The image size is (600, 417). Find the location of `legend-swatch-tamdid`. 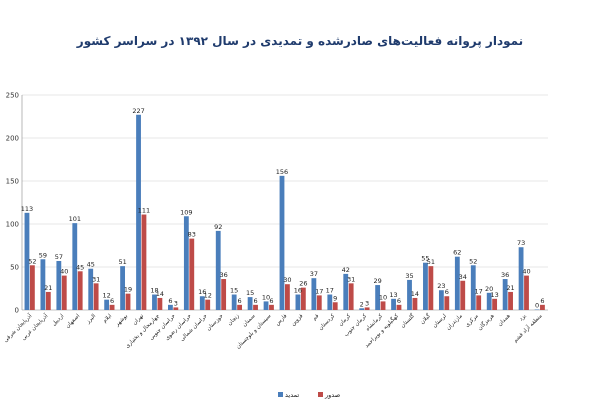

legend-swatch-tamdid is located at coordinates (280, 394).